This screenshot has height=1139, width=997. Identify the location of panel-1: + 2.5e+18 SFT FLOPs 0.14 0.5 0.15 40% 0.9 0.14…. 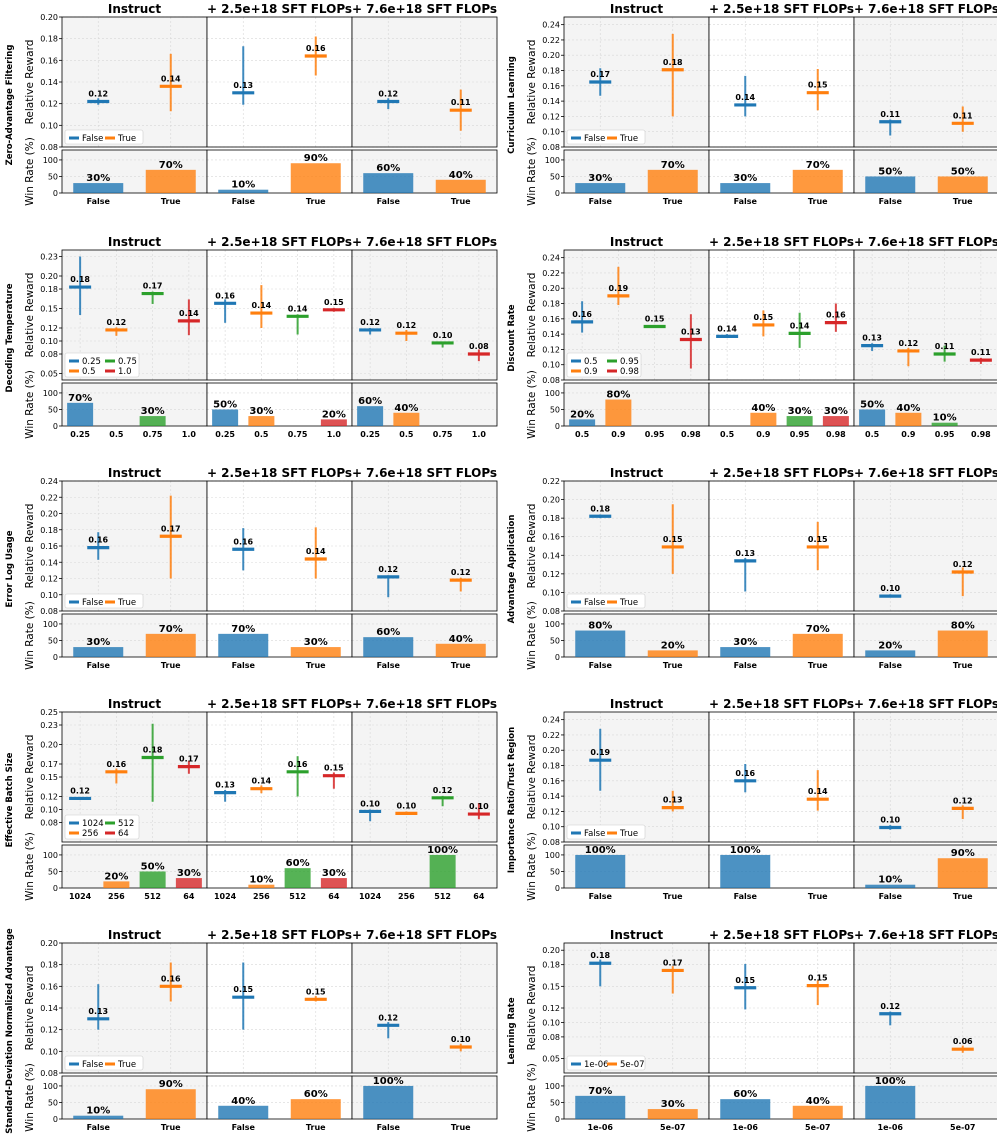
(781, 337).